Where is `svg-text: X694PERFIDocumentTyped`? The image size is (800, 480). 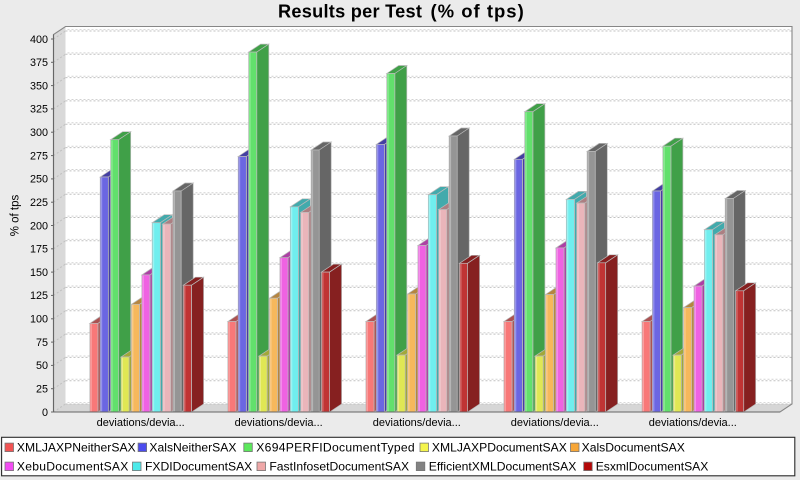
svg-text: X694PERFIDocumentTyped is located at coordinates (335, 447).